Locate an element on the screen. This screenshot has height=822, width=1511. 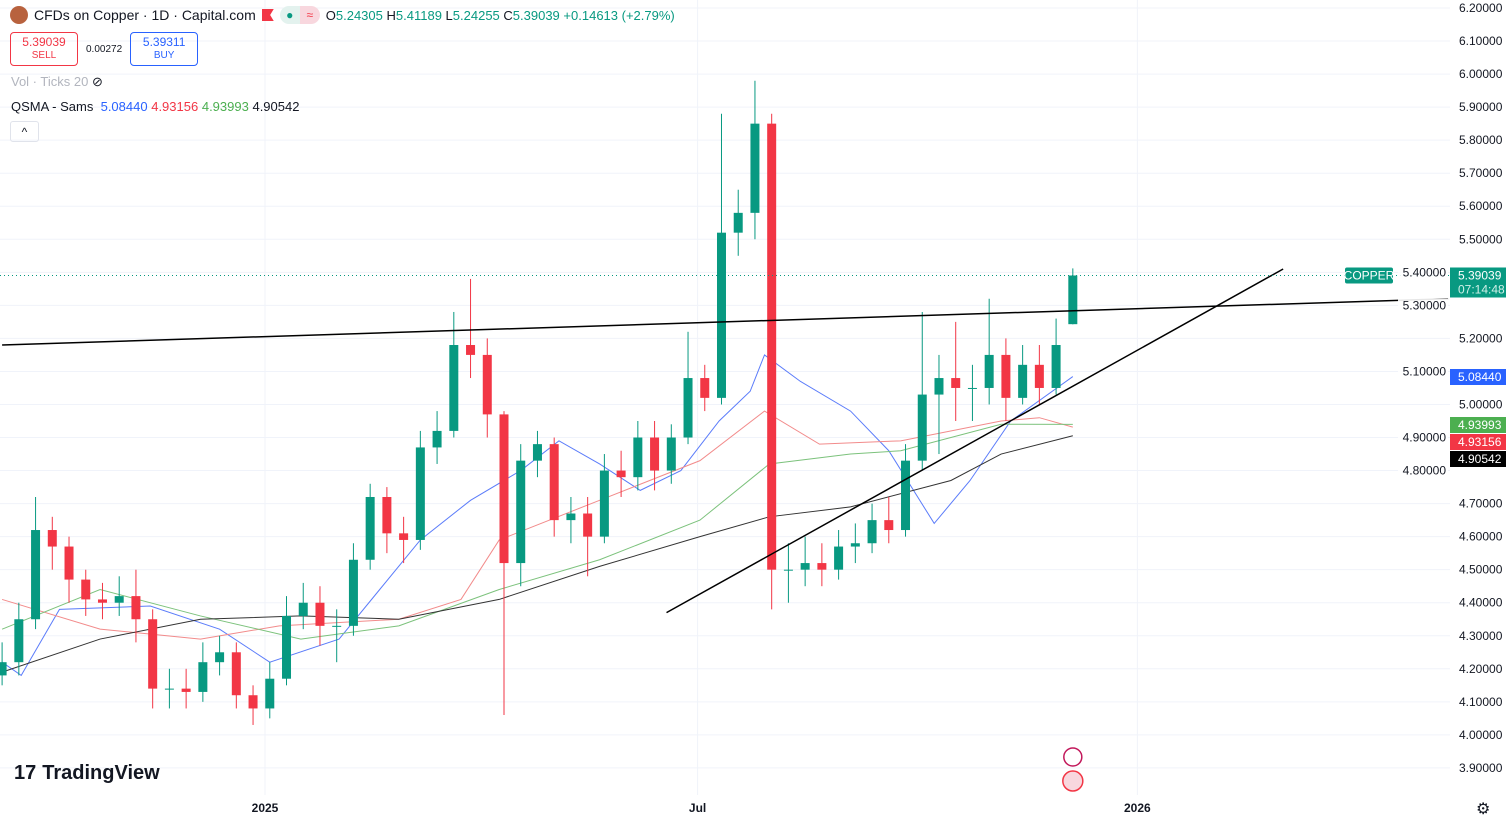
trendline is located at coordinates (725, 322).